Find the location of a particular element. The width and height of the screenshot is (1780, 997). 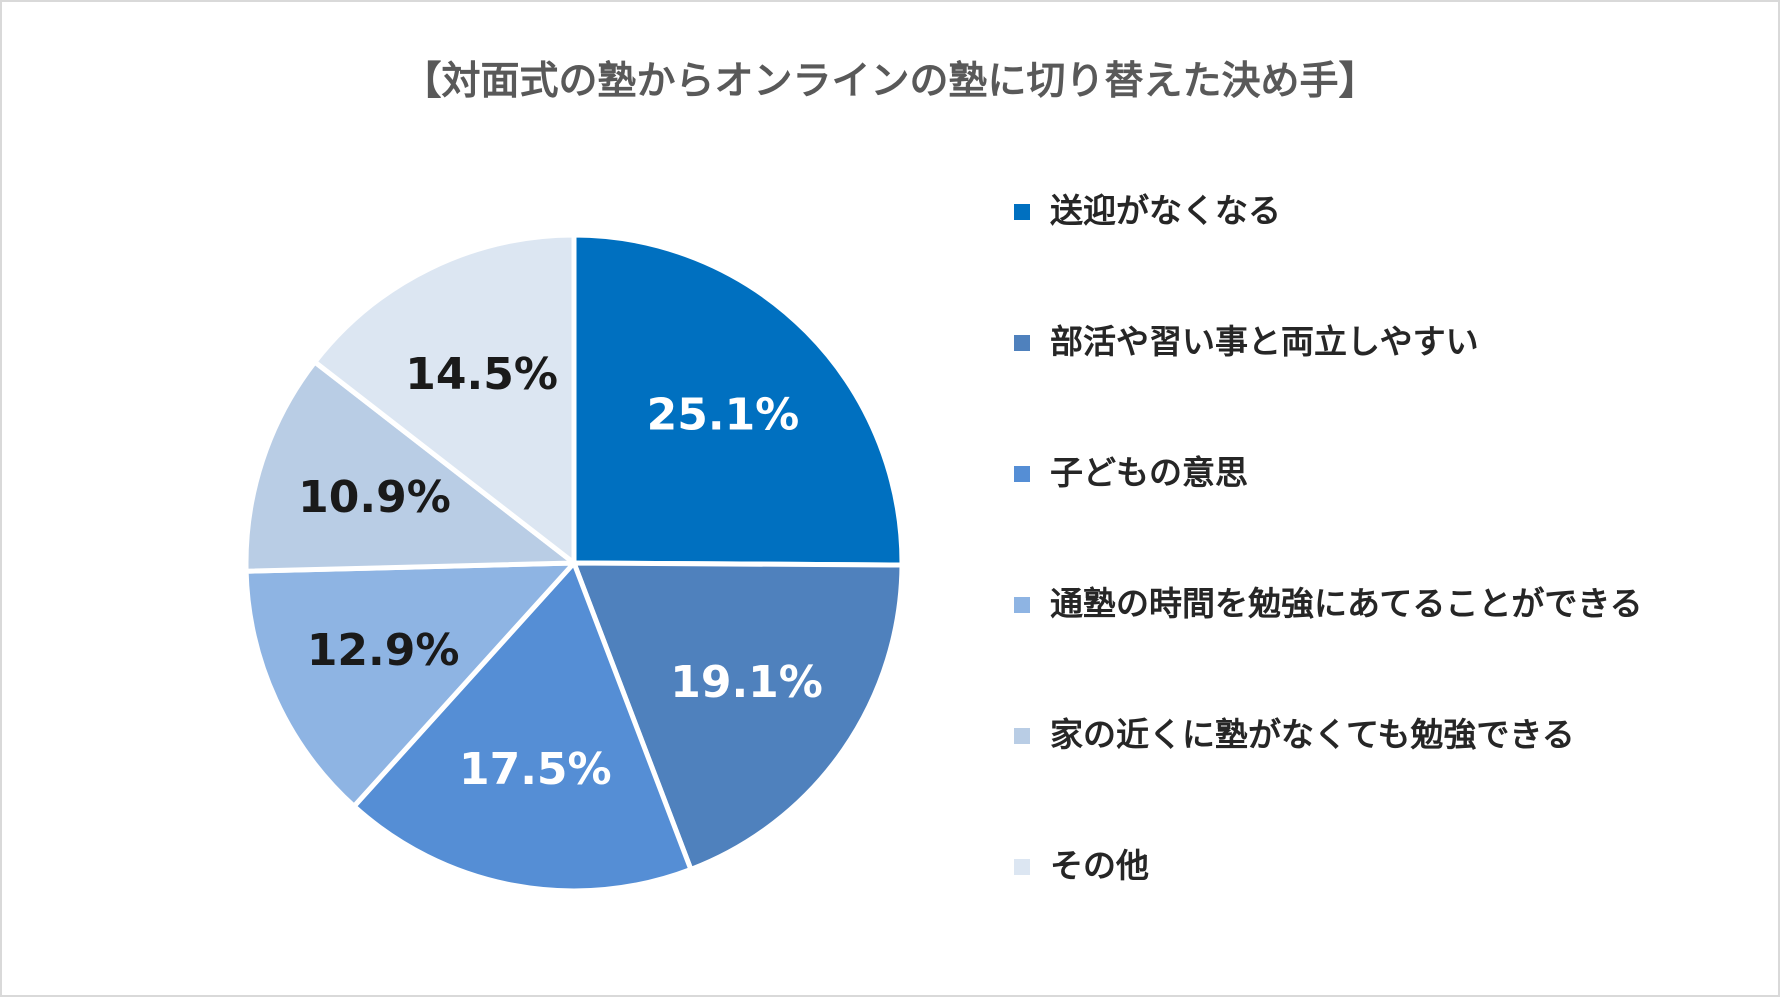

legend-label-4: 通塾の時間を勉強にあてることができる is located at coordinates (1346, 603).